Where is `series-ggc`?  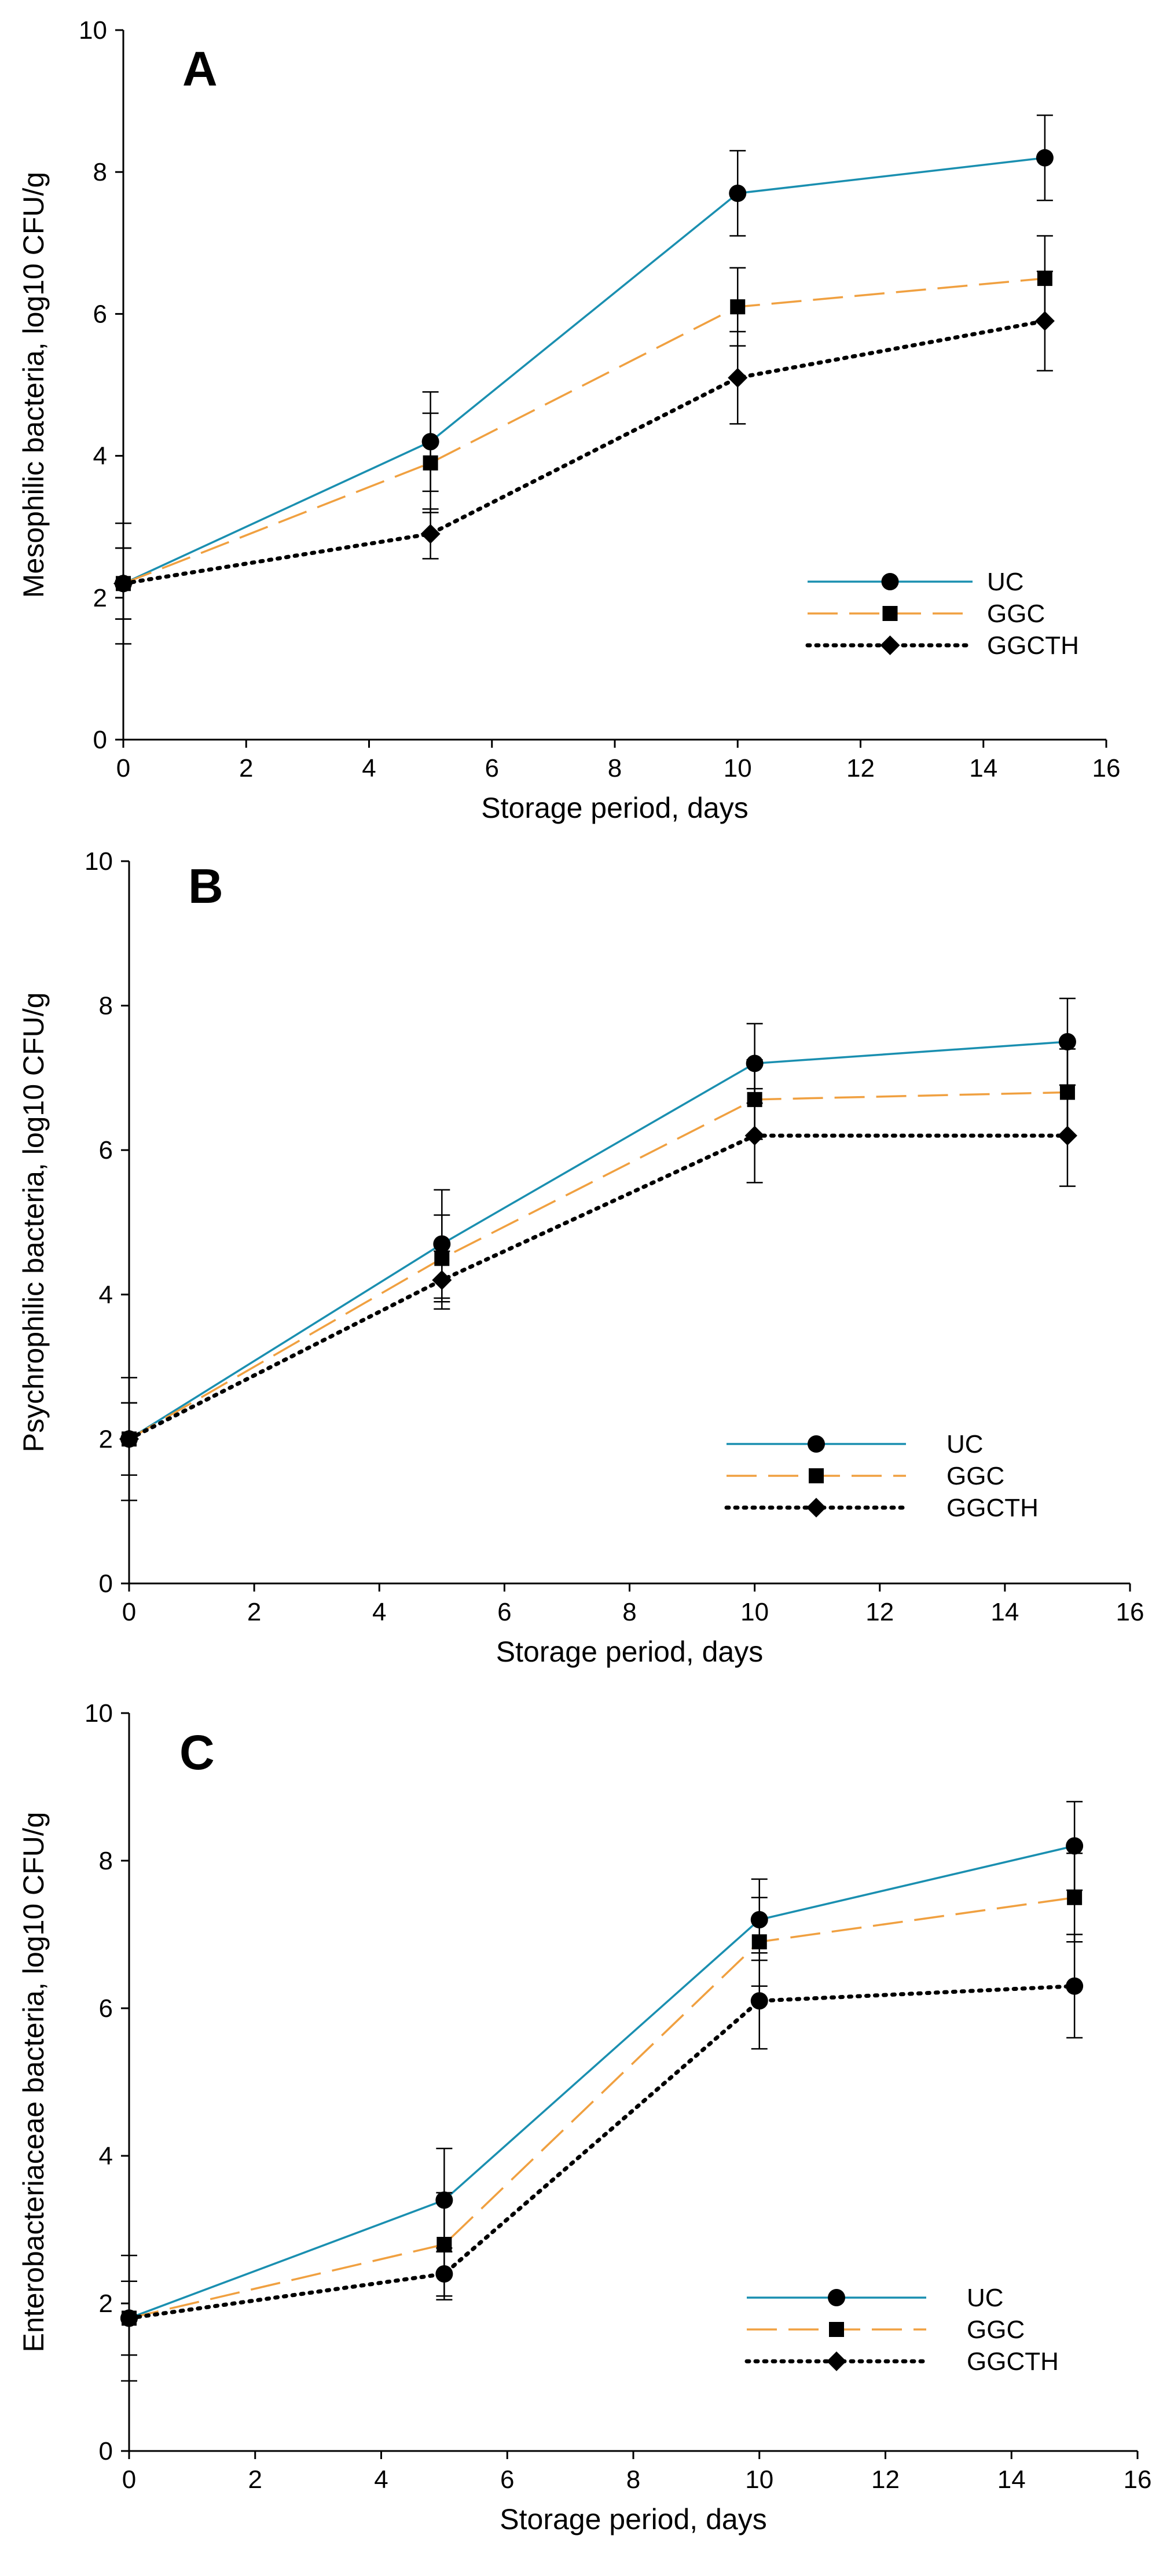
series-ggc is located at coordinates (598, 1262).